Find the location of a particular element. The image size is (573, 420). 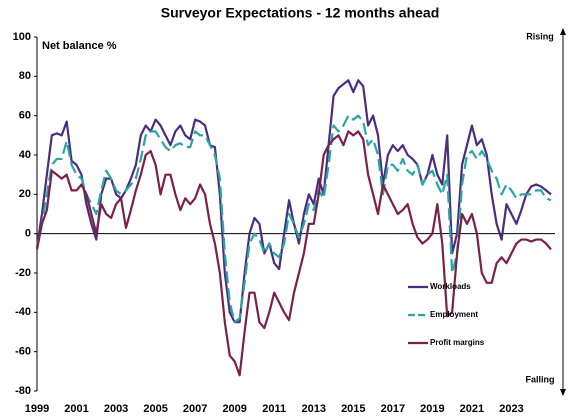

x-tick-label: 1999 is located at coordinates (37, 409).